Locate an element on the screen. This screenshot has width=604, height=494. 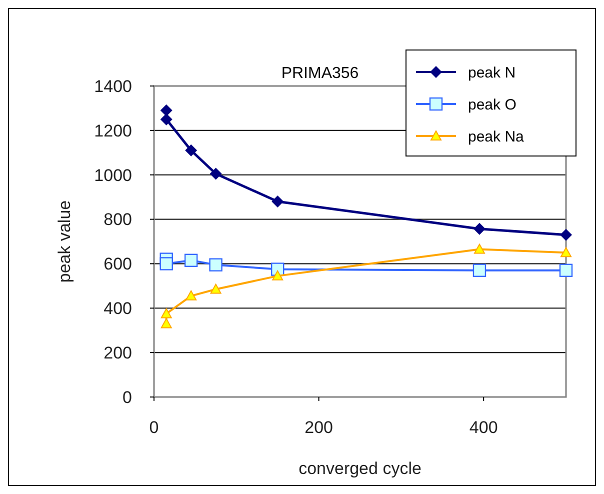
x-tick-label: 200 is located at coordinates (318, 427).